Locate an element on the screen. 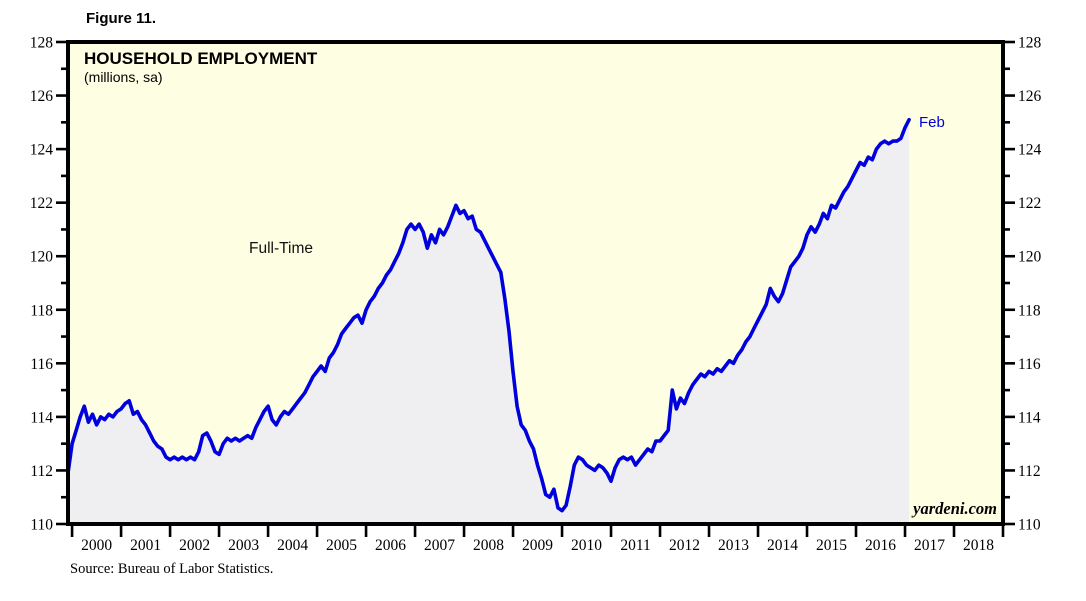 The image size is (1086, 601). axis-tick-label: 2000 is located at coordinates (96, 545).